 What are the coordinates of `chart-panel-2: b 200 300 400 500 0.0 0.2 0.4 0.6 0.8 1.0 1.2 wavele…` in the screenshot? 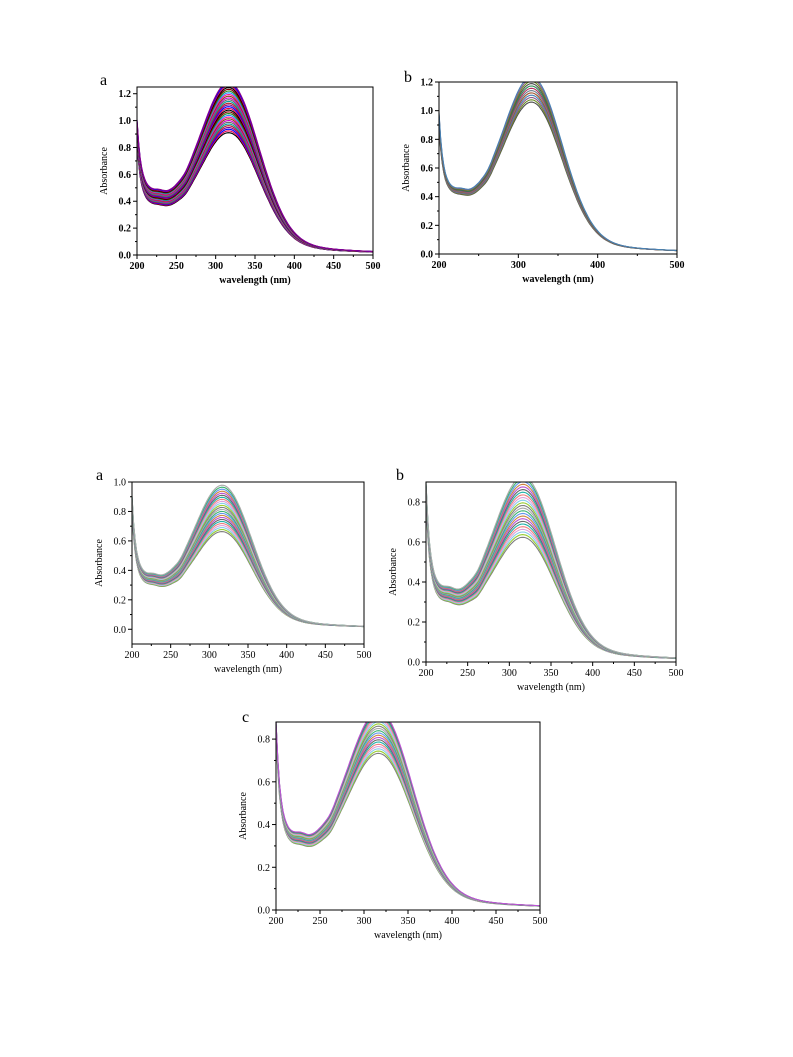 It's located at (543, 177).